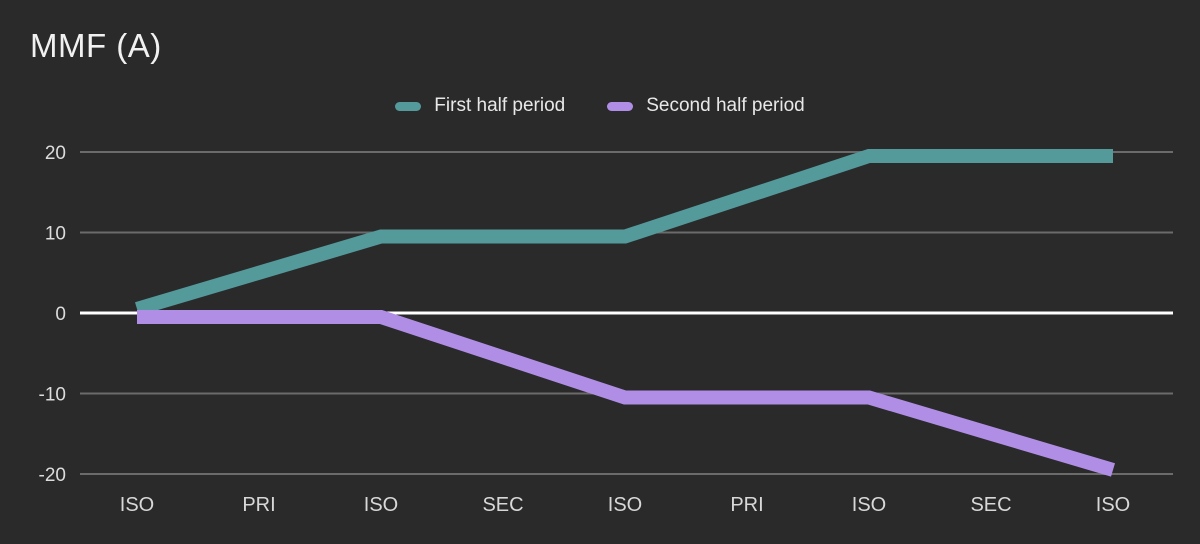  I want to click on y-axis-tick-label: 10, so click(55, 234).